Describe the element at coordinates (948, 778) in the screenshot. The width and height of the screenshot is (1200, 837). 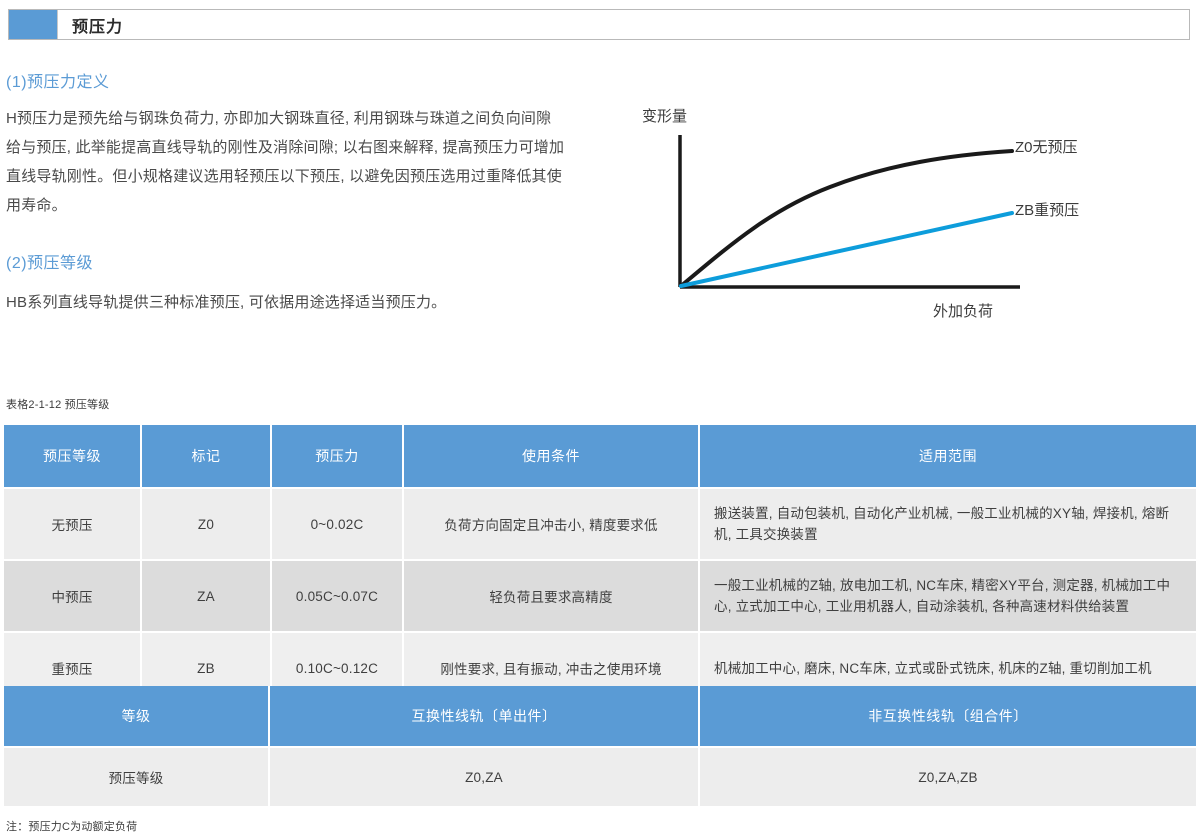
I see `cell-non-interchangeable: Z0,ZA,ZB` at that location.